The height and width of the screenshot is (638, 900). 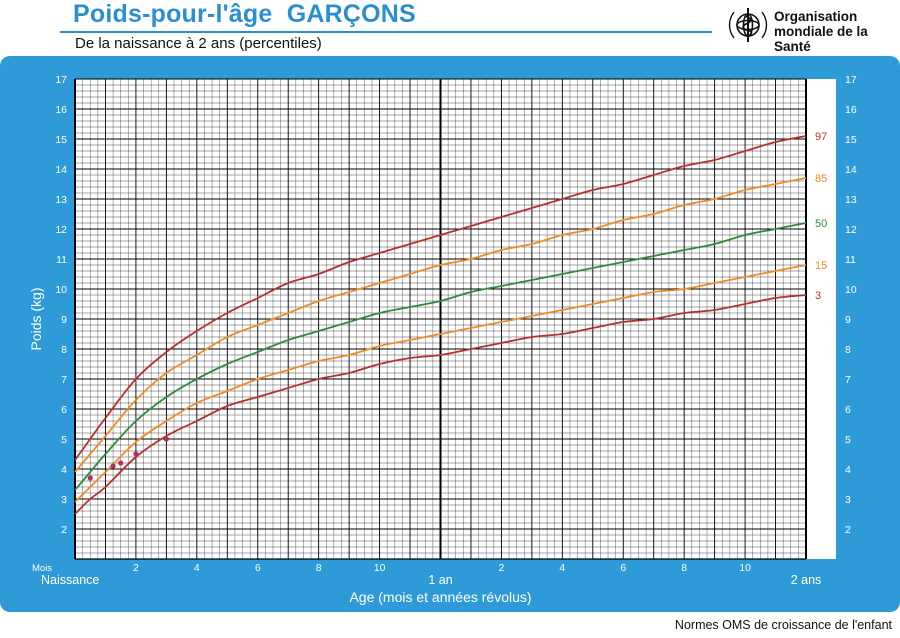 I want to click on y-tick-label-left: 17, so click(x=61, y=80).